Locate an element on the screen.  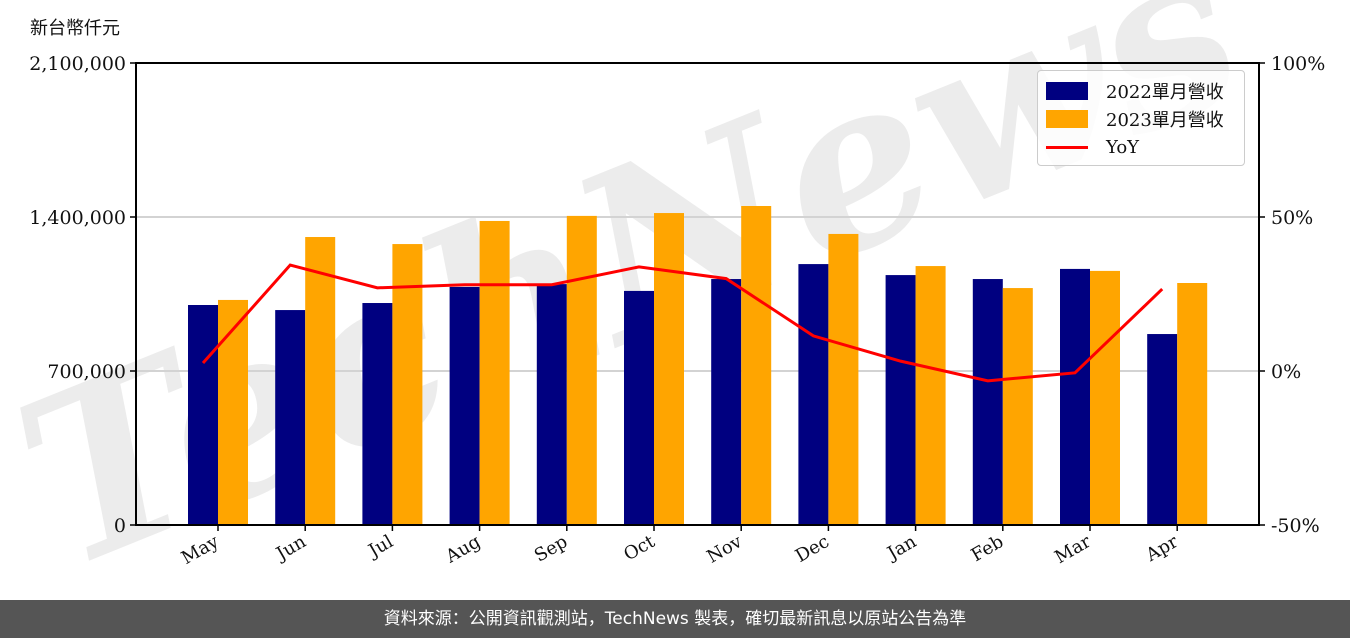
bar-2023-nov is located at coordinates (756, 365).